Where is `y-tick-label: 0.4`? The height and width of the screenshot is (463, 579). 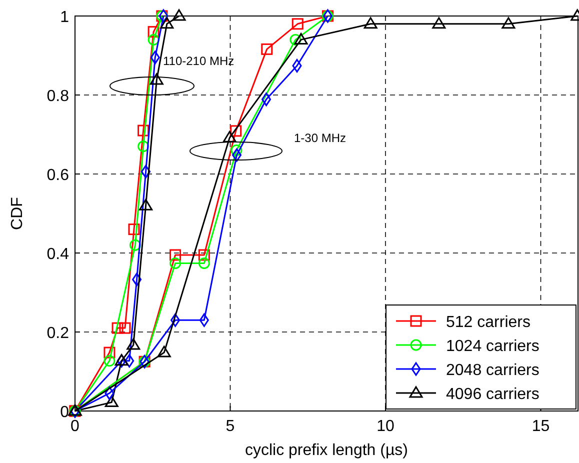
y-tick-label: 0.4 is located at coordinates (58, 254).